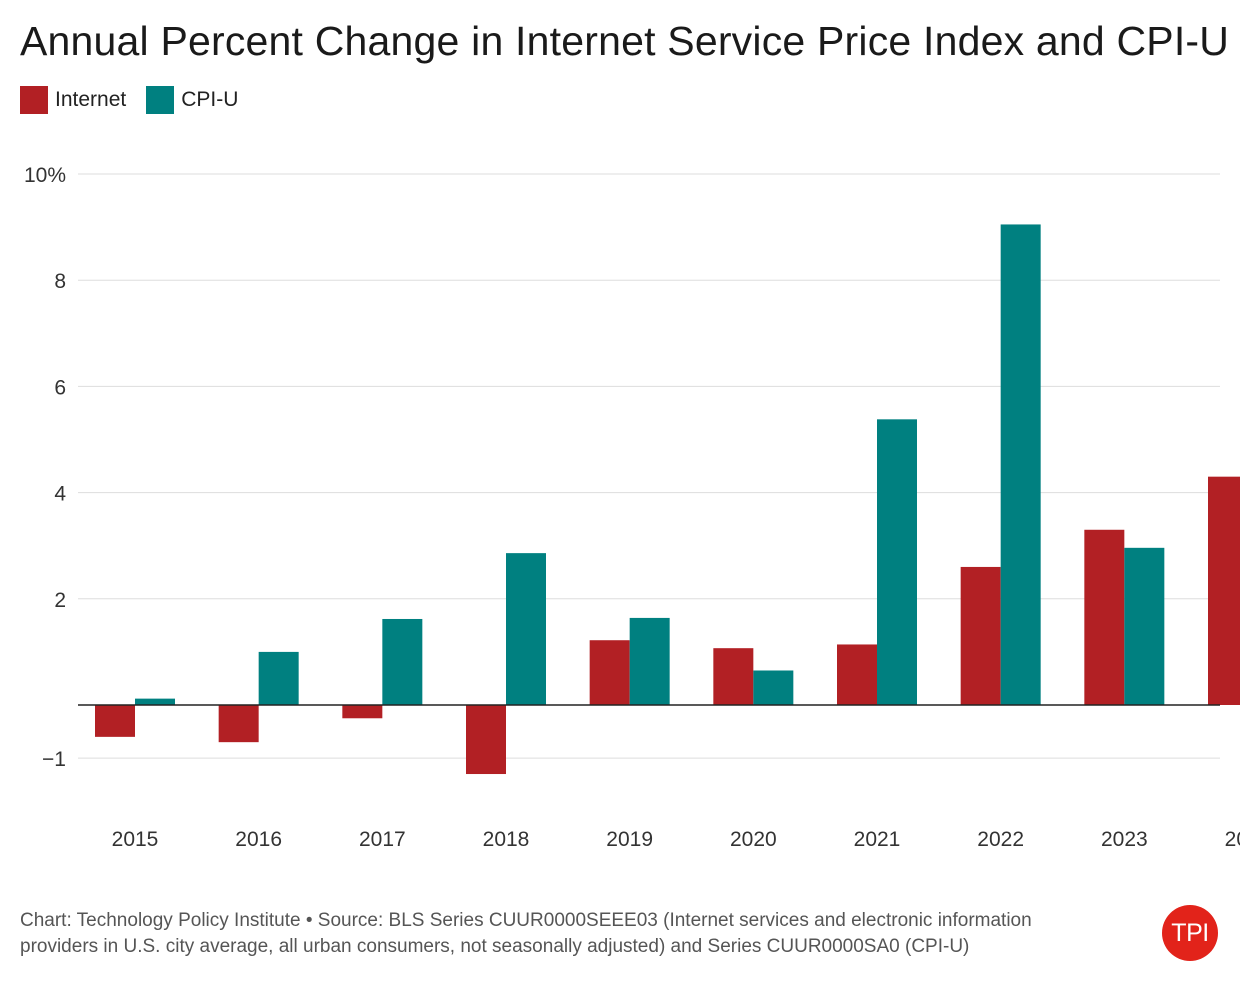 The width and height of the screenshot is (1240, 990). What do you see at coordinates (382, 839) in the screenshot?
I see `x-tick-label: 2017` at bounding box center [382, 839].